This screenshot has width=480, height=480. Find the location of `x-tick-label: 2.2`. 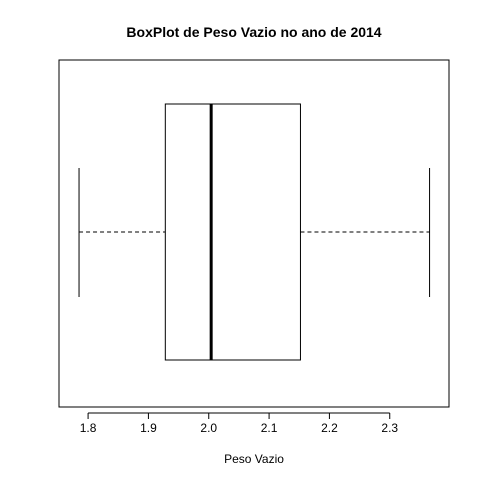

x-tick-label: 2.2 is located at coordinates (329, 428).